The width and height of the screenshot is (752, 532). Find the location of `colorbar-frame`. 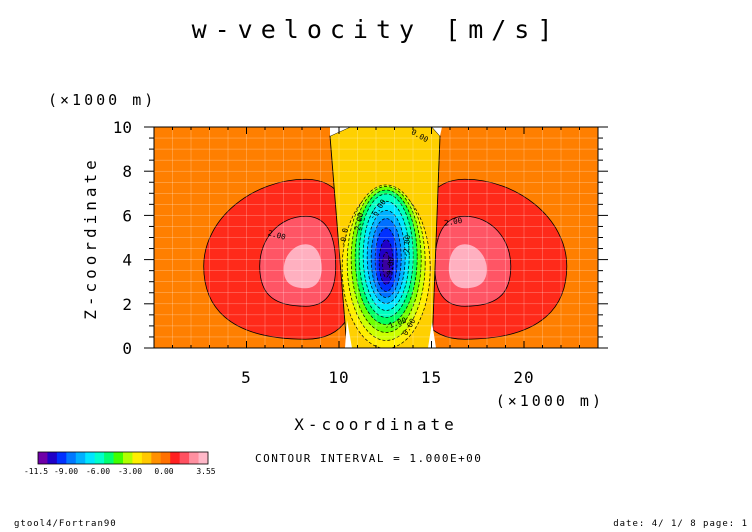

colorbar-frame is located at coordinates (123, 458).